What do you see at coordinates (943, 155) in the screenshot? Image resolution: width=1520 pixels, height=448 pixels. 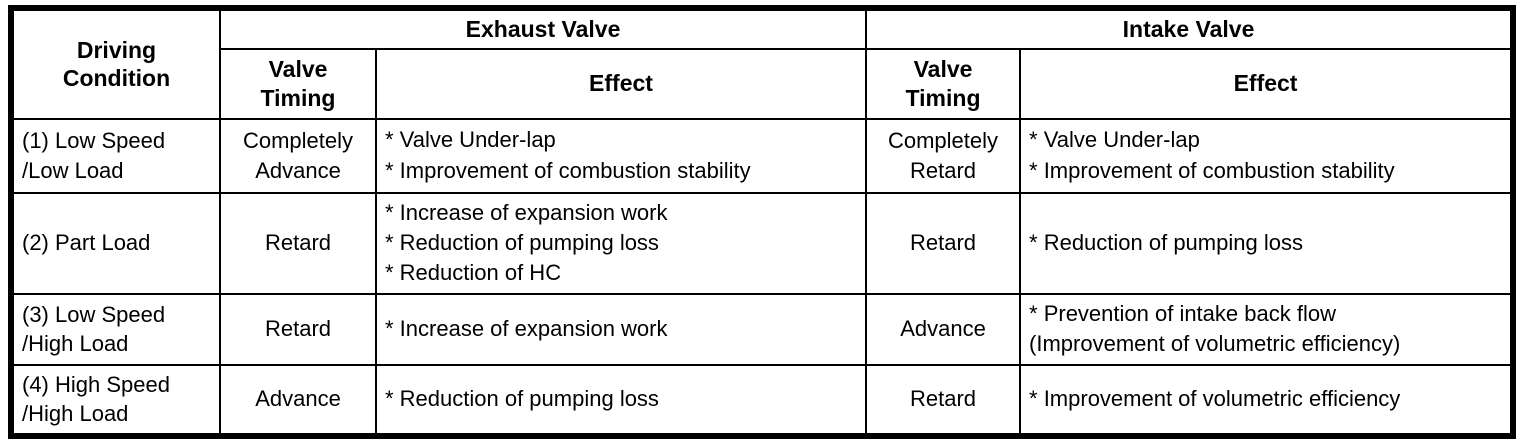 I see `row-1-intake-timing: Completely Retard` at bounding box center [943, 155].